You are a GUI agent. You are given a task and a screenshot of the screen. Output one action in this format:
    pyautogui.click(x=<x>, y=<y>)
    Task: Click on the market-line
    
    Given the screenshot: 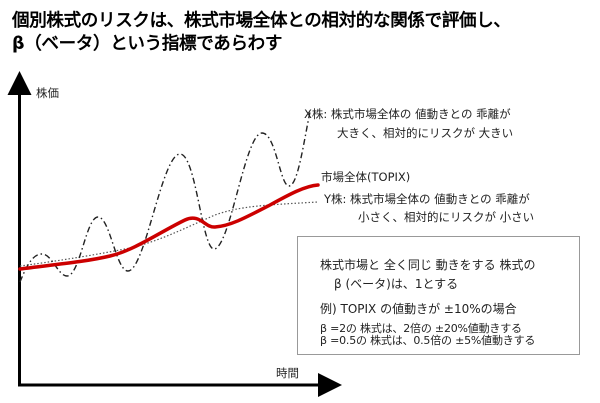 What is the action you would take?
    pyautogui.click(x=169, y=227)
    